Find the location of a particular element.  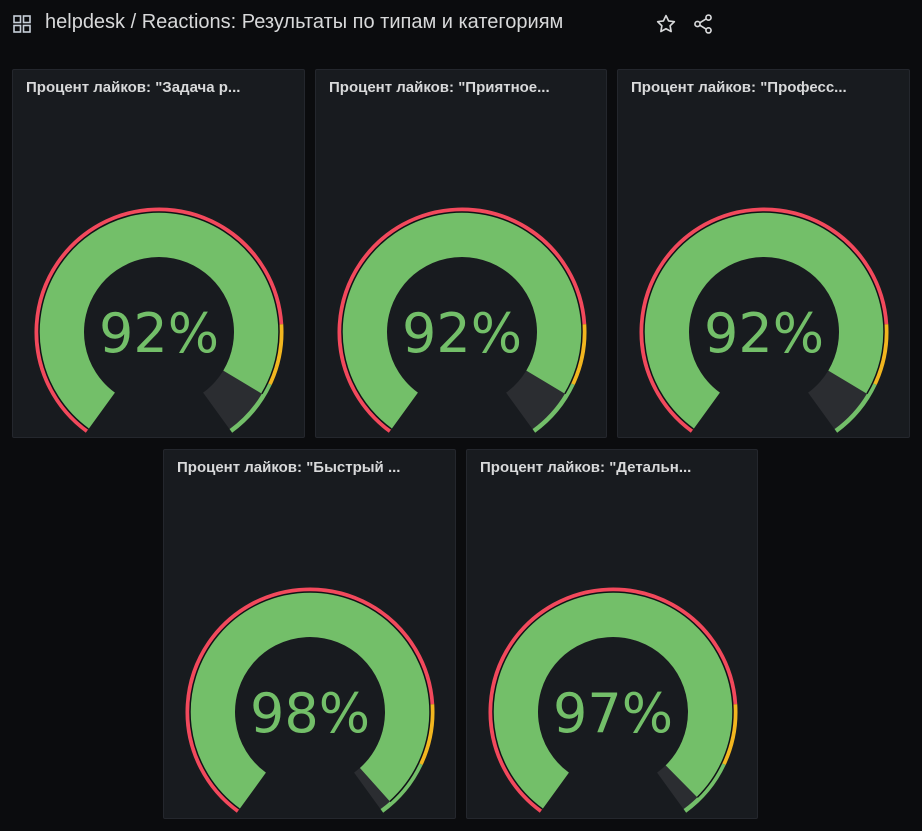

gauge-panel: Процент лайков: "Приятное... 92% is located at coordinates (461, 253).